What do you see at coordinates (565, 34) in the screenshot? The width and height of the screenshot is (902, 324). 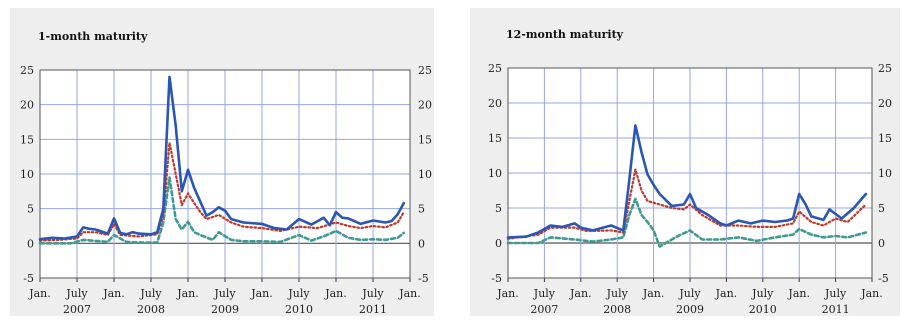 I see `chart-title: 12-month maturity` at bounding box center [565, 34].